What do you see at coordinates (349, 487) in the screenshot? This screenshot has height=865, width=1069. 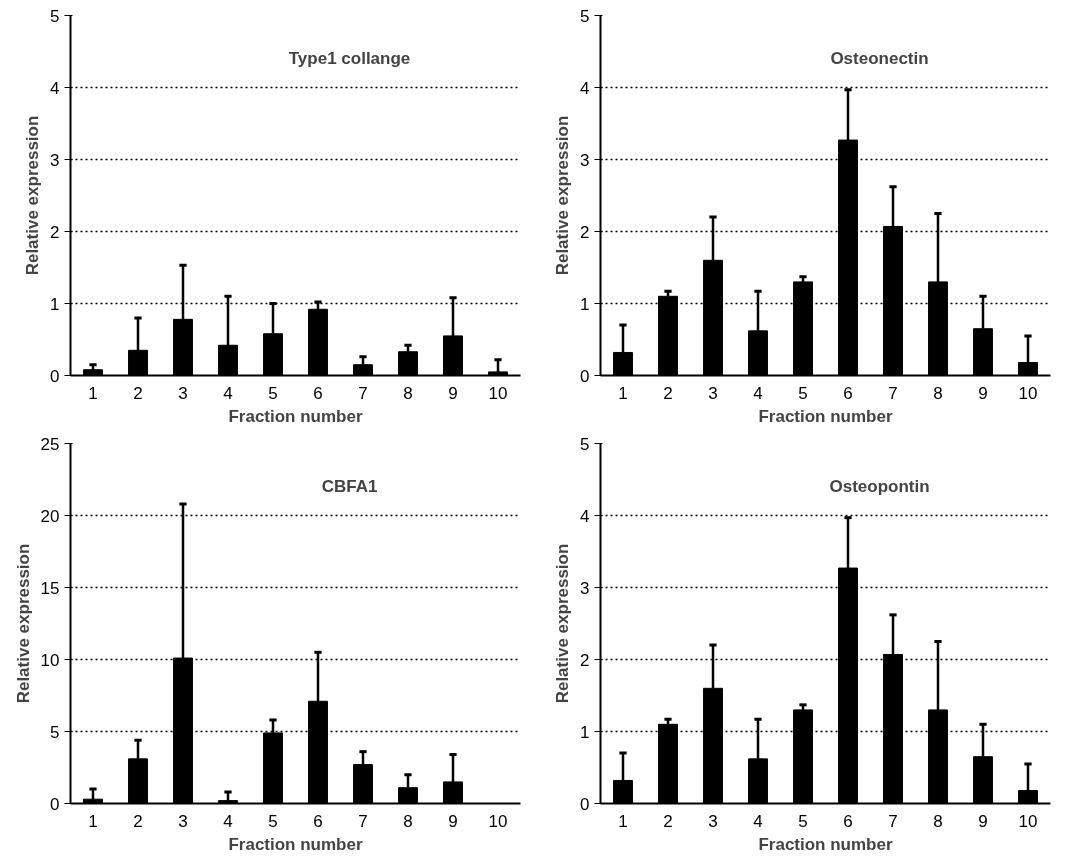 I see `text: CBFA1` at bounding box center [349, 487].